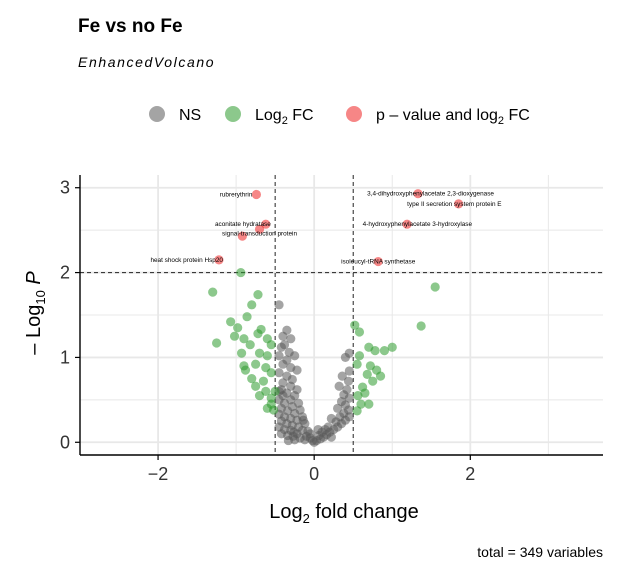  Describe the element at coordinates (146, 62) in the screenshot. I see `chart-subtitle: EnhancedVolcano` at that location.